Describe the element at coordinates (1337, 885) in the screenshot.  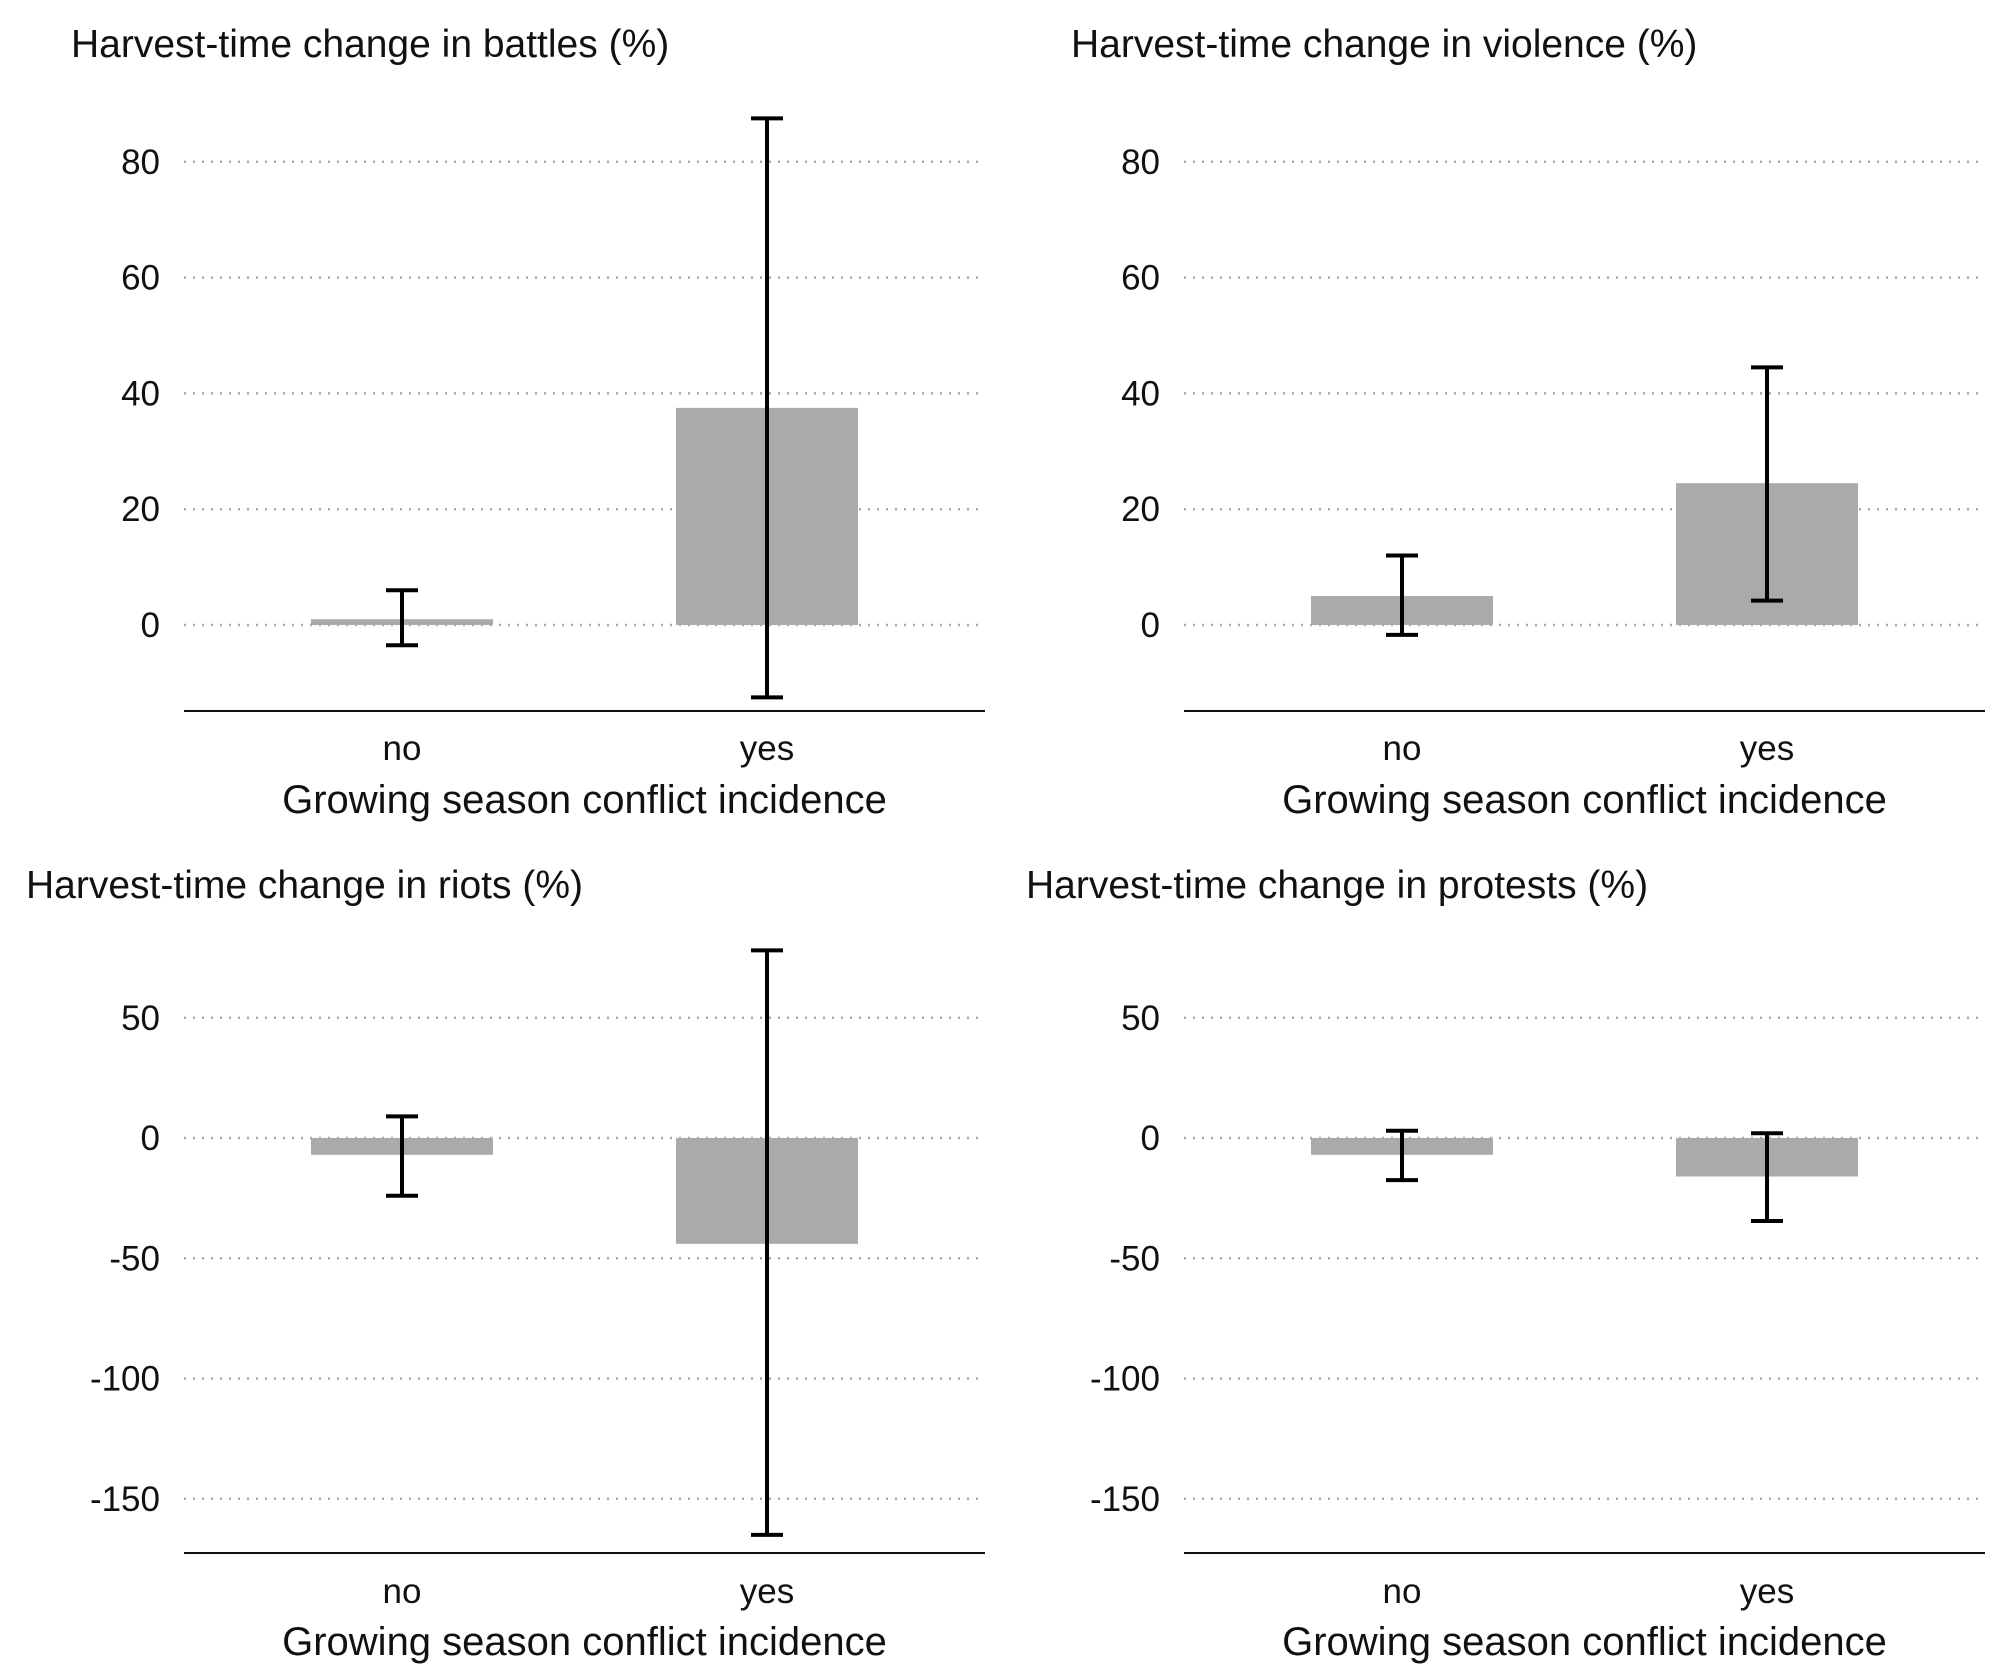
I see `panel-title: Harvest-time change in protests (%)` at that location.